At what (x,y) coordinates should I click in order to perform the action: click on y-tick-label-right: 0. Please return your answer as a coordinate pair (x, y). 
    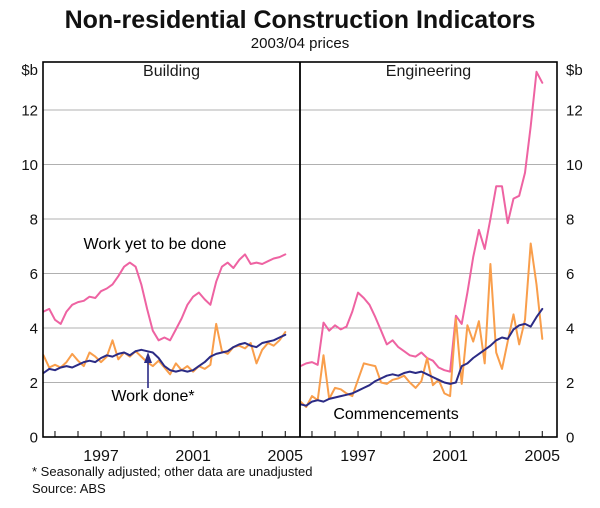
    Looking at the image, I should click on (570, 438).